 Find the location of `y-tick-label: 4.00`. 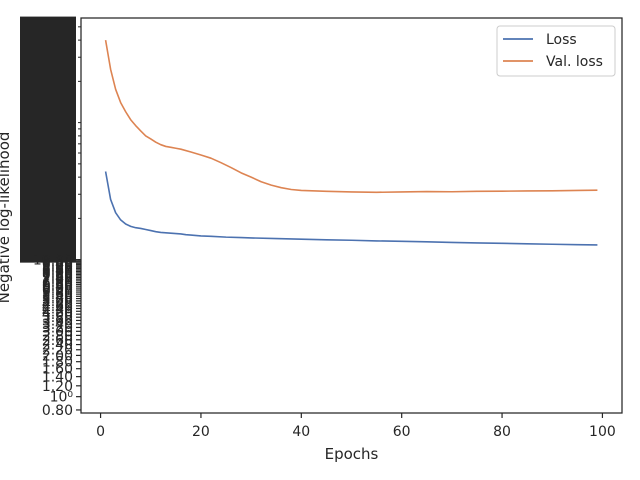

y-tick-label: 4.00 is located at coordinates (57, 315).